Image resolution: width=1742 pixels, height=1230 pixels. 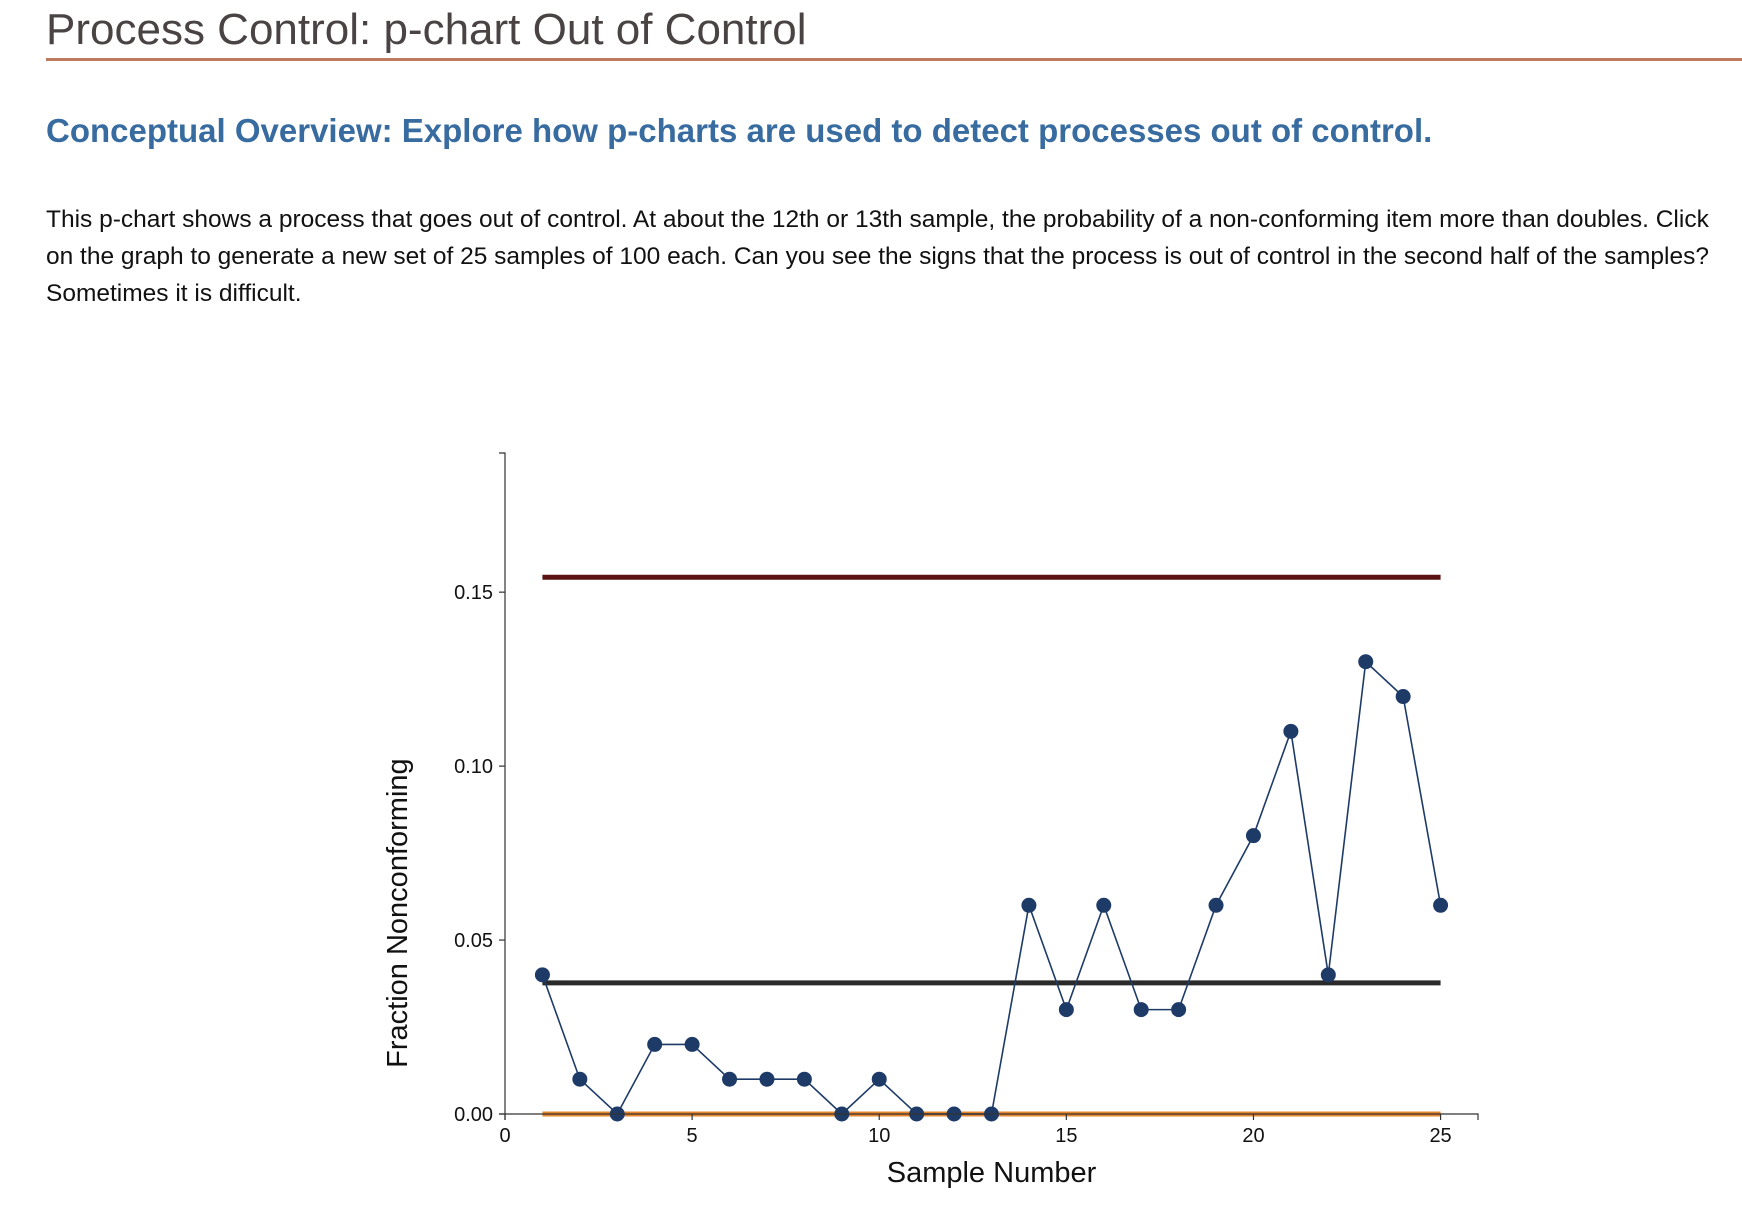 I want to click on x-tick-label: 15, so click(x=1066, y=1136).